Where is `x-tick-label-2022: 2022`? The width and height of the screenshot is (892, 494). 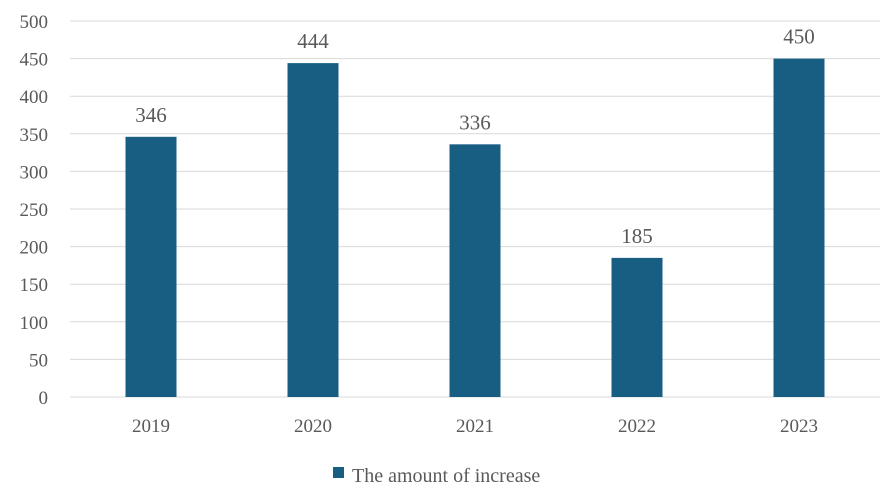 x-tick-label-2022: 2022 is located at coordinates (637, 426).